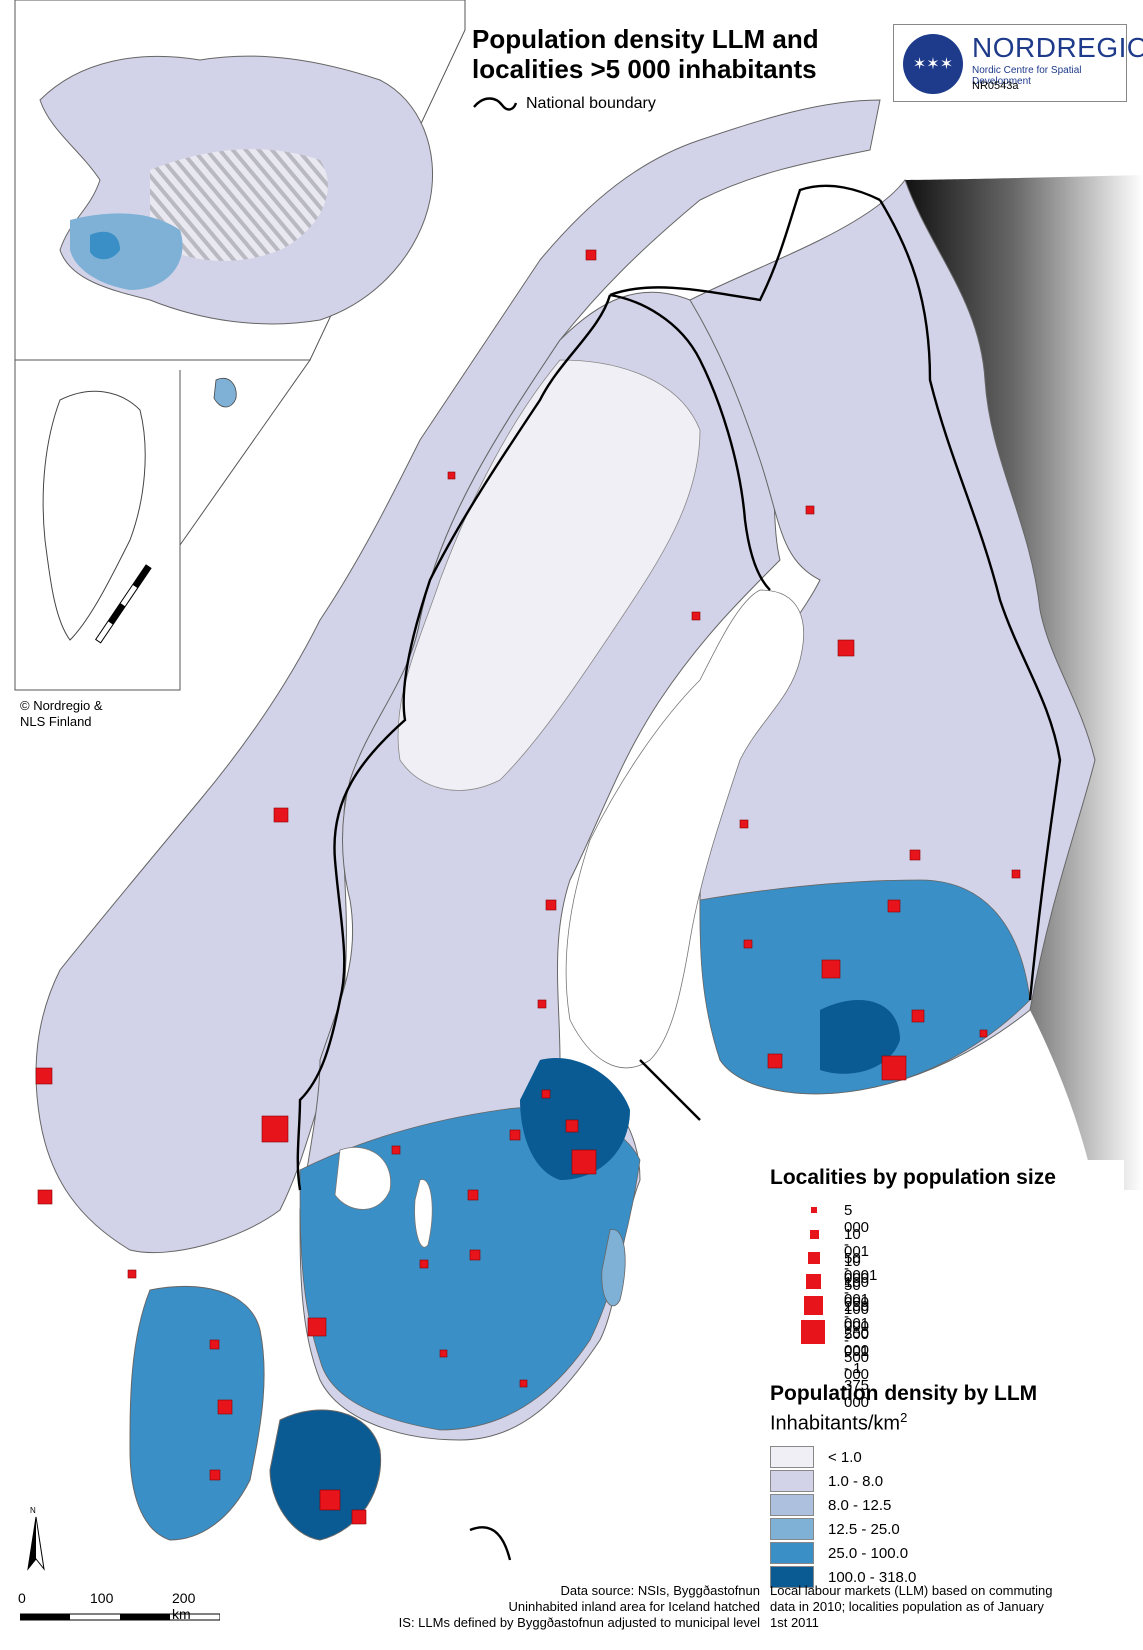 Image resolution: width=1143 pixels, height=1650 pixels. What do you see at coordinates (868, 1553) in the screenshot?
I see `density-class-label: 25.0 - 100.0` at bounding box center [868, 1553].